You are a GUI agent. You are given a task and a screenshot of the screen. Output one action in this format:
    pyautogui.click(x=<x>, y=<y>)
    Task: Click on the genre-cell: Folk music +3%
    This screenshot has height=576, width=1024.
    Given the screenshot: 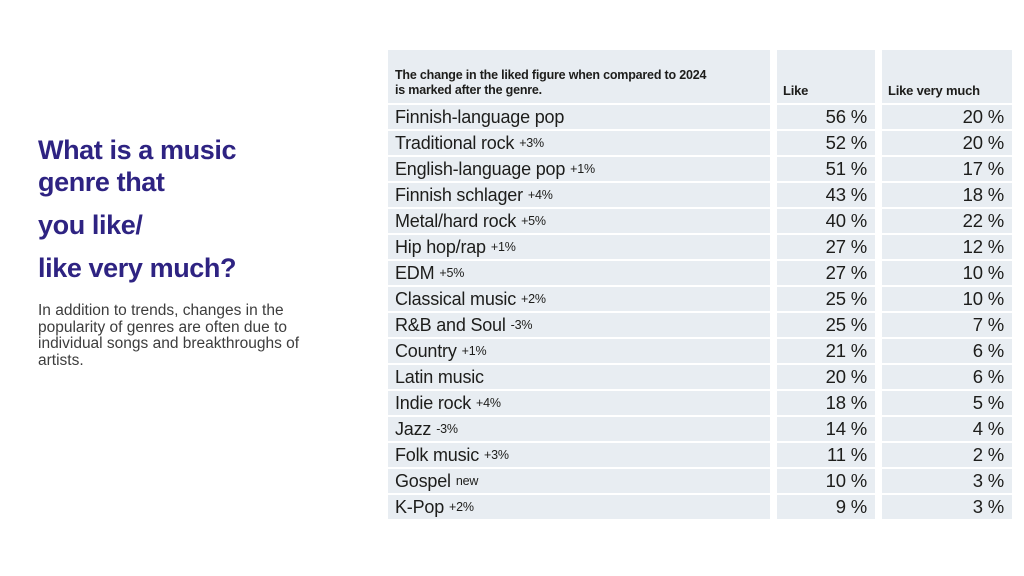 What is the action you would take?
    pyautogui.click(x=579, y=455)
    